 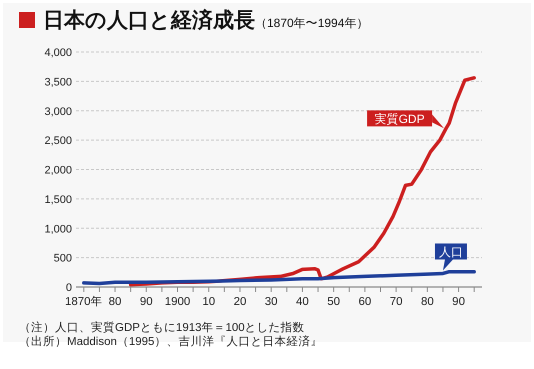 I want to click on x-tick-label: 60, so click(x=365, y=302).